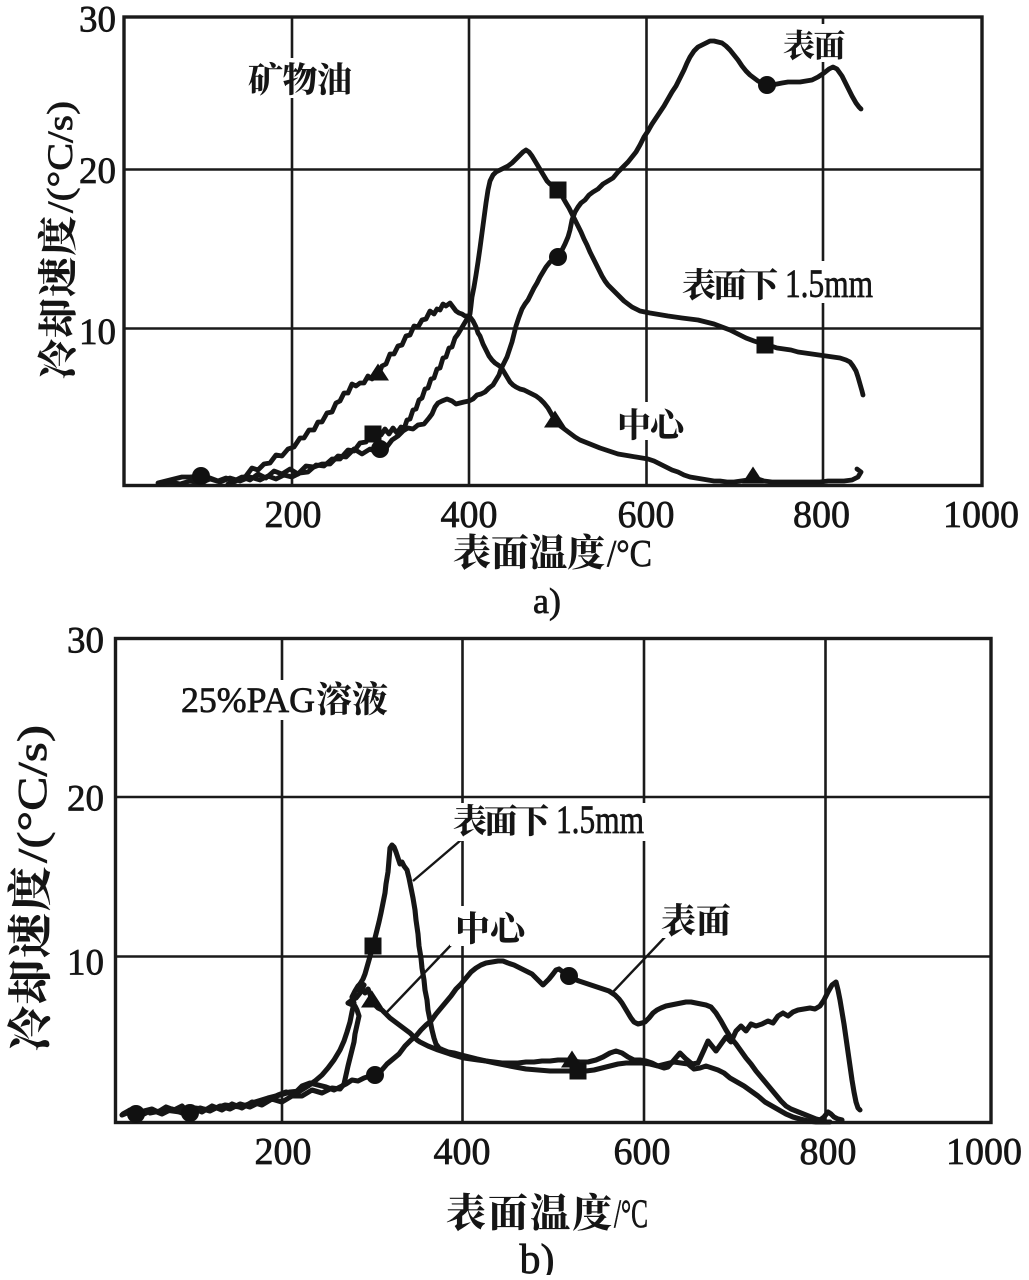  I want to click on svg-text: 25%PAG, so click(248, 700).